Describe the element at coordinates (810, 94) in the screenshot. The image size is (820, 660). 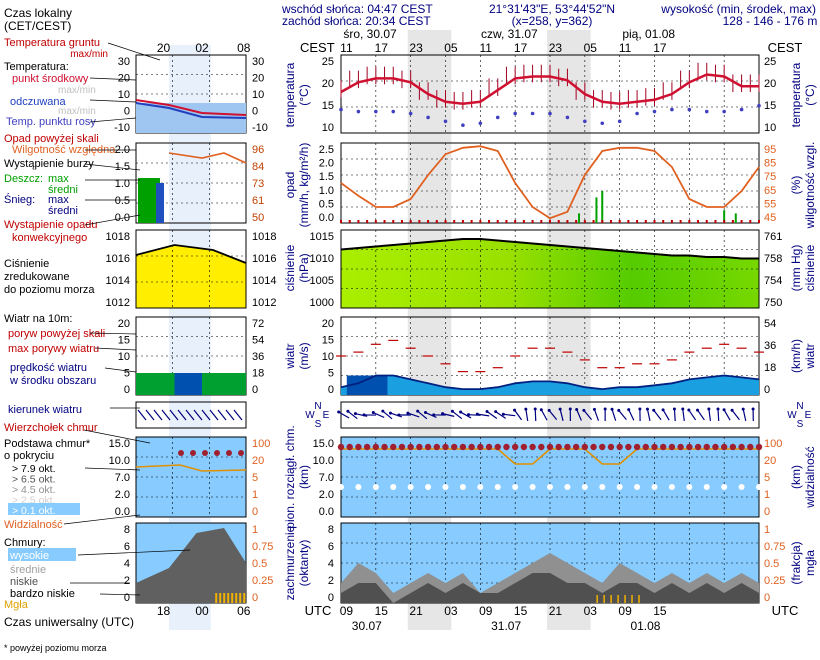
I see `temp-right-unit: (°C)` at that location.